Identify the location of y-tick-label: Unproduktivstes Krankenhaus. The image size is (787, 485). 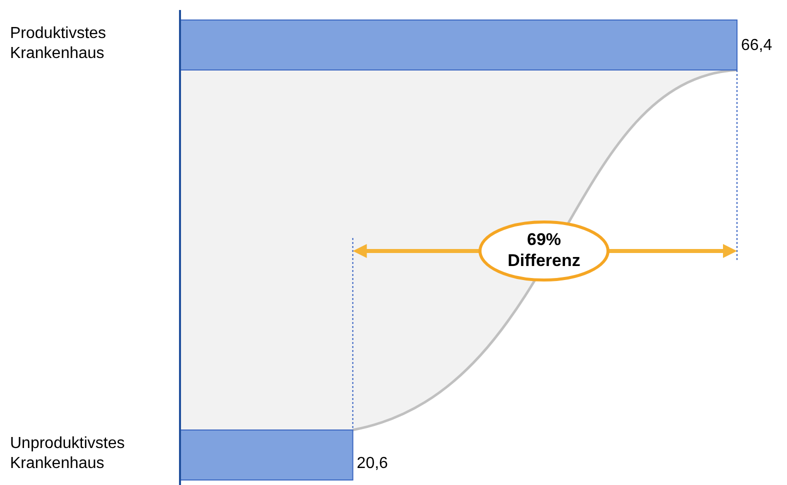
(67, 453).